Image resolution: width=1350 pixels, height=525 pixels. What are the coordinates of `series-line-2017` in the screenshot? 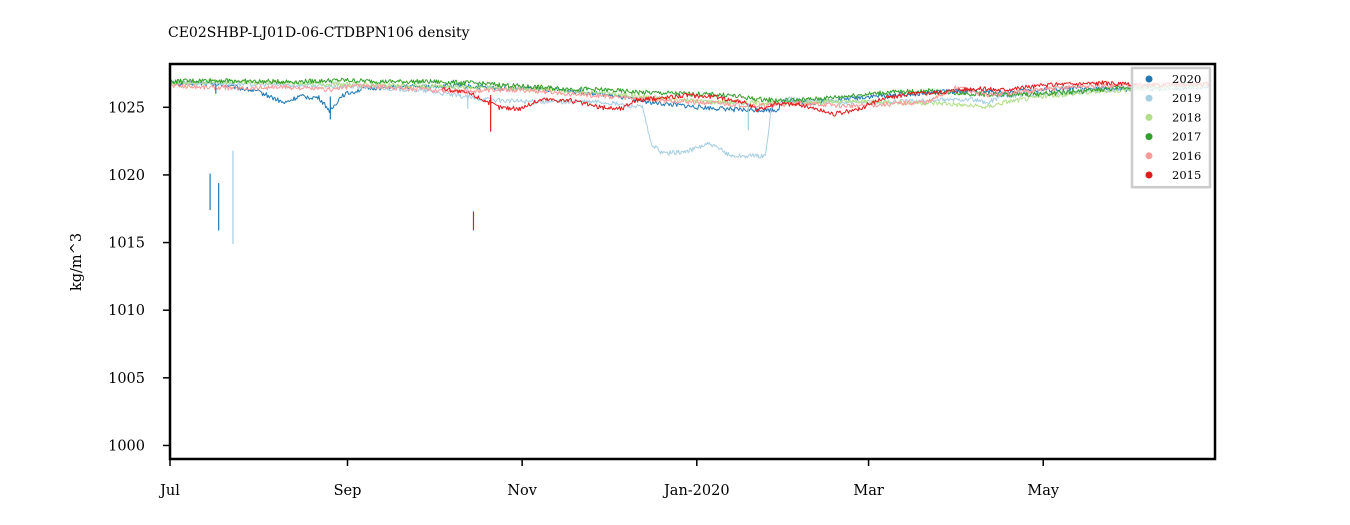 It's located at (690, 90).